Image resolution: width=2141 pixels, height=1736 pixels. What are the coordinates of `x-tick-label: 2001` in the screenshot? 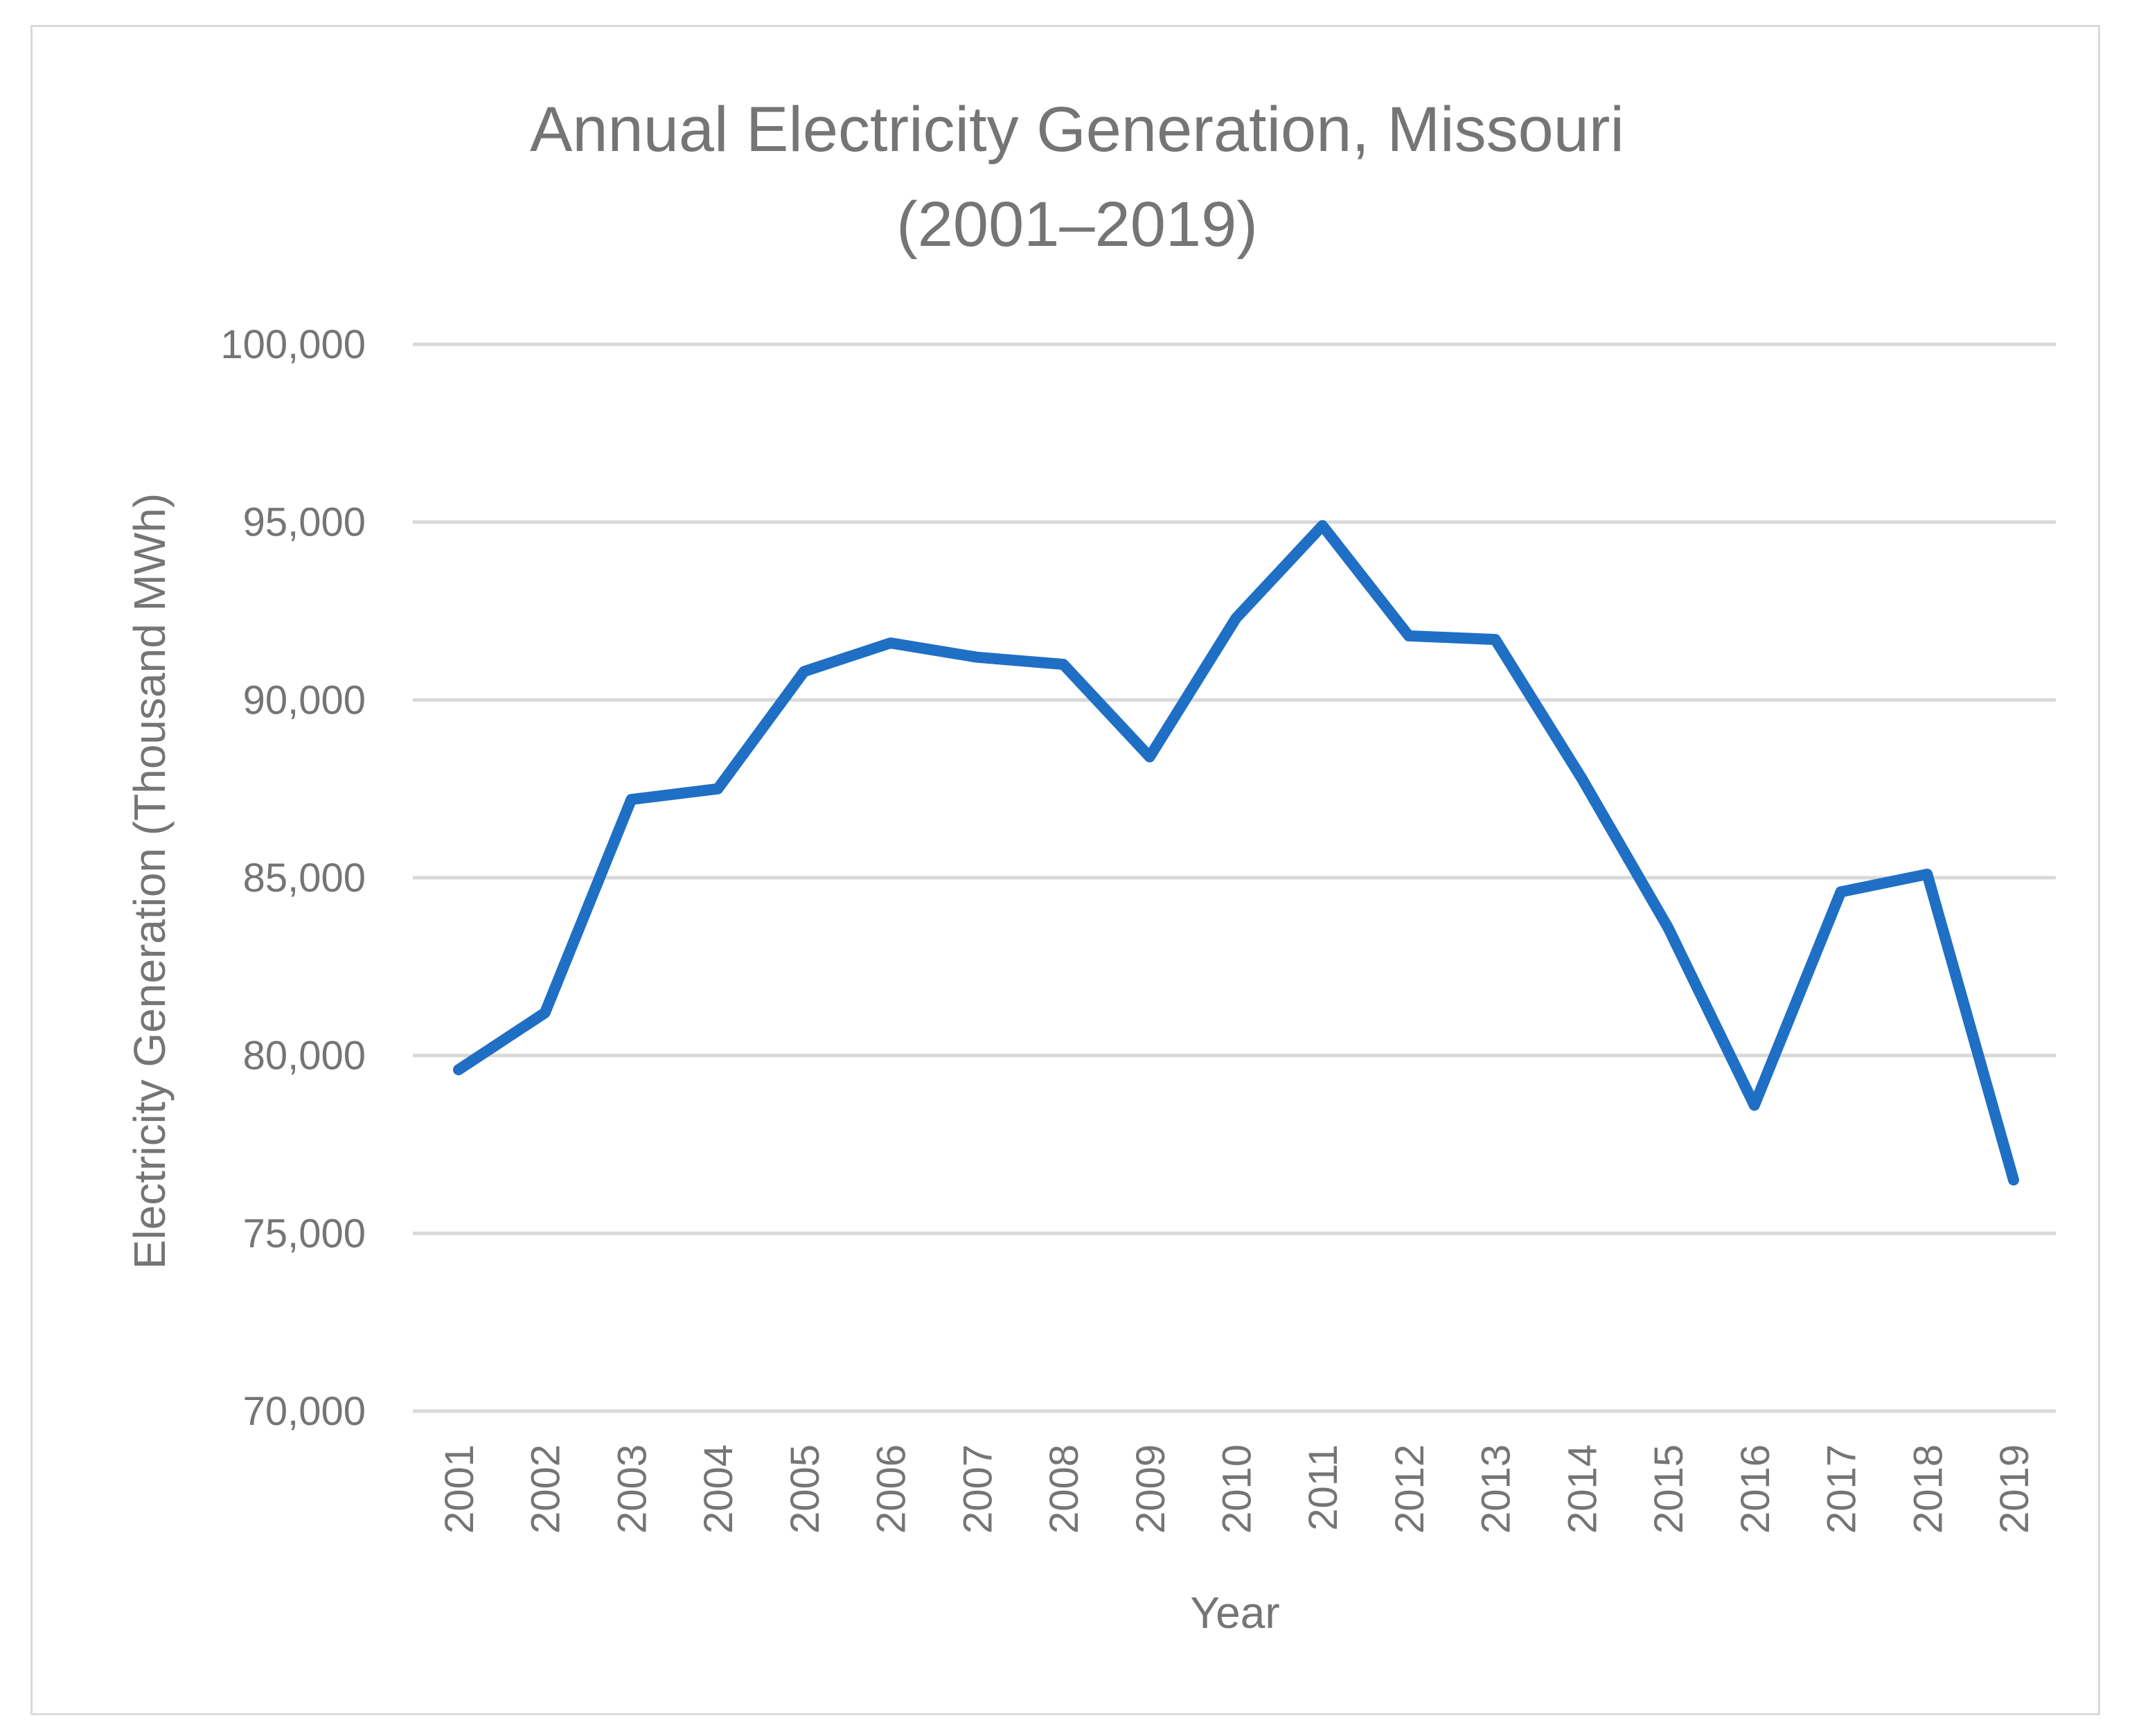 It's located at (460, 1489).